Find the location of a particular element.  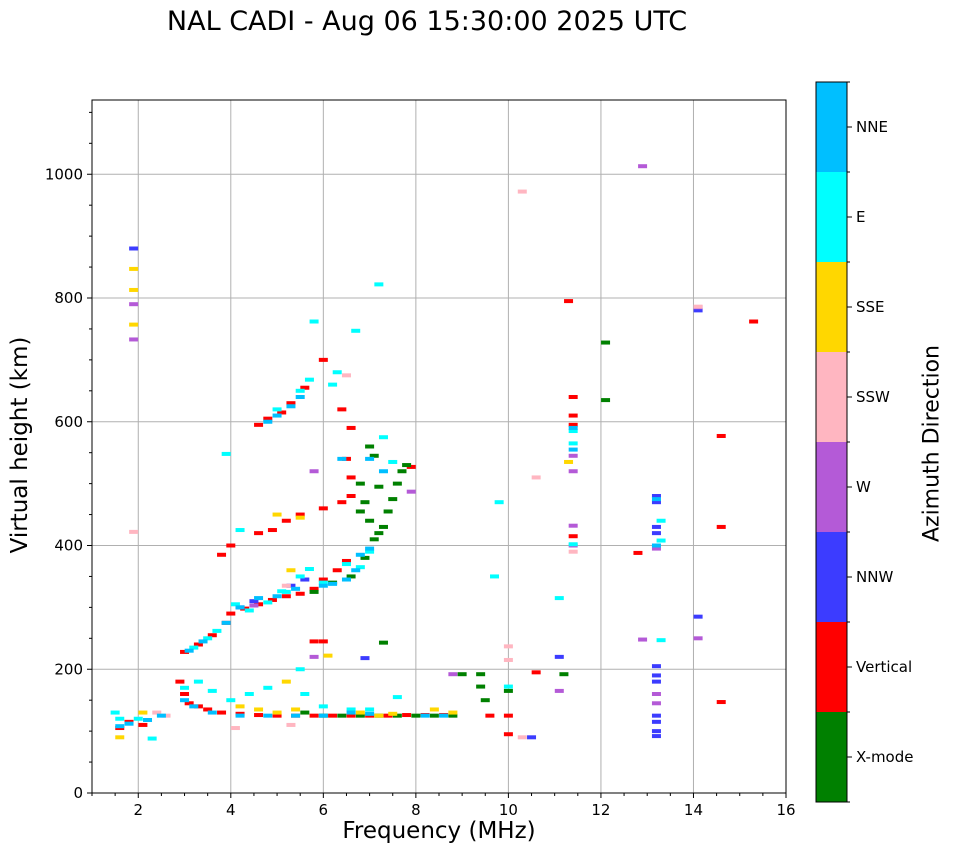

colorbar-label-nne: NNE is located at coordinates (872, 127).